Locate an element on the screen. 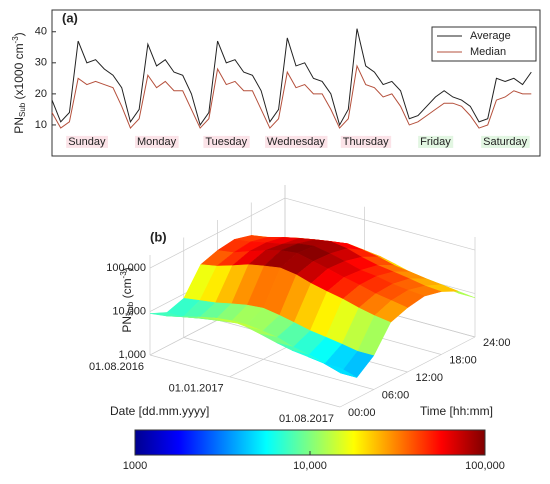 Image resolution: width=550 pixels, height=484 pixels. series-line is located at coordinates (291, 96).